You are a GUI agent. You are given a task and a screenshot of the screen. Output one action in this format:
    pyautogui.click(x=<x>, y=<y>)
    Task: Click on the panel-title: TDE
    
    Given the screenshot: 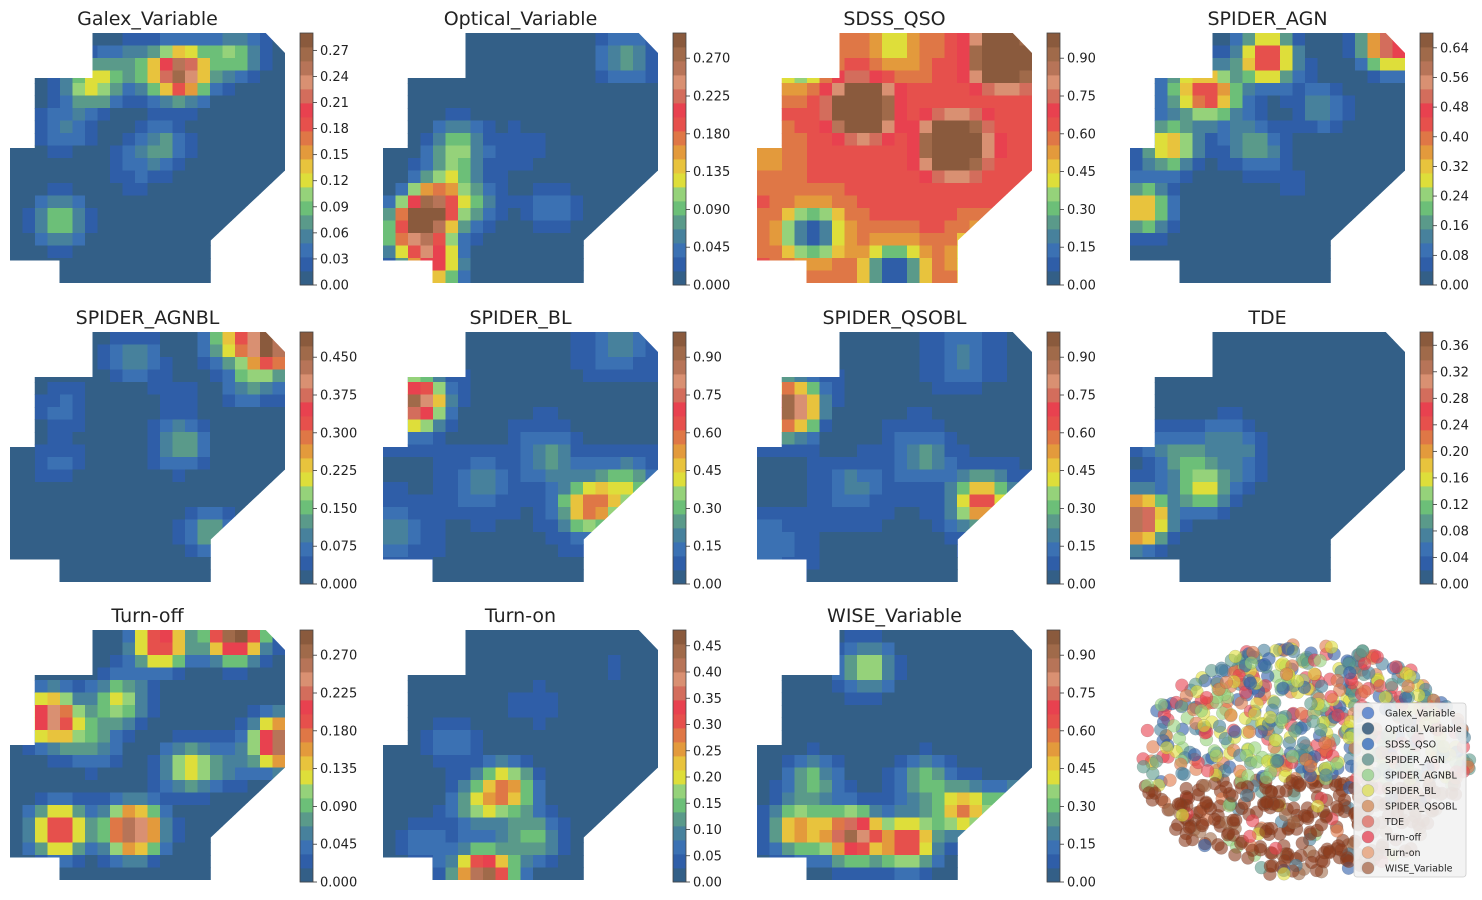 What is the action you would take?
    pyautogui.click(x=1266, y=318)
    